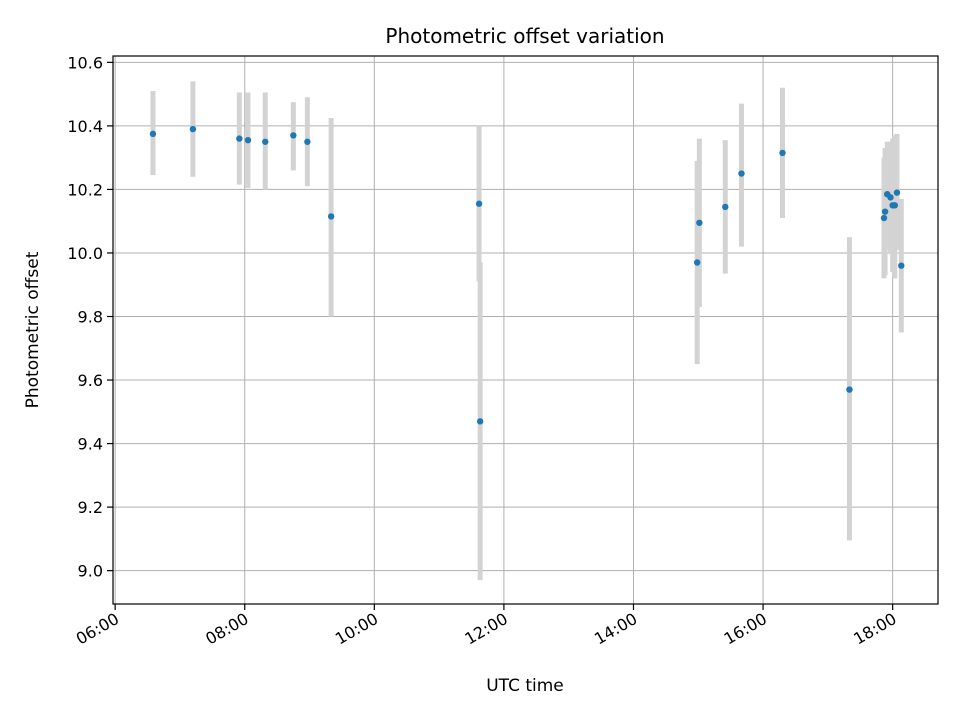 This screenshot has width=960, height=720. I want to click on y-tick-label: 9.8, so click(90, 316).